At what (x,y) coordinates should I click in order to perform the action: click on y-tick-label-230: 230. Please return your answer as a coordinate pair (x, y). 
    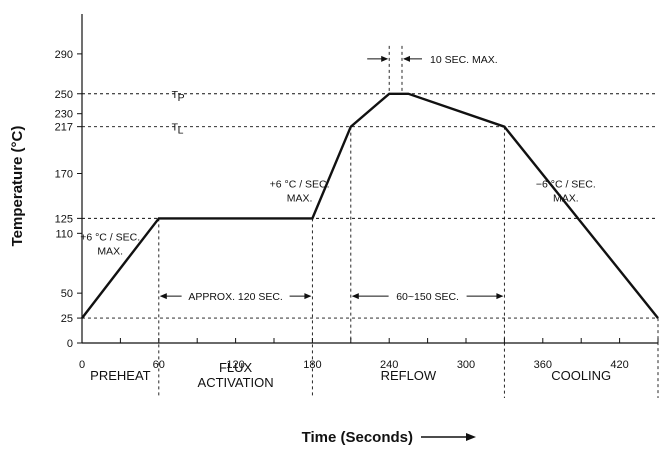
    Looking at the image, I should click on (64, 115).